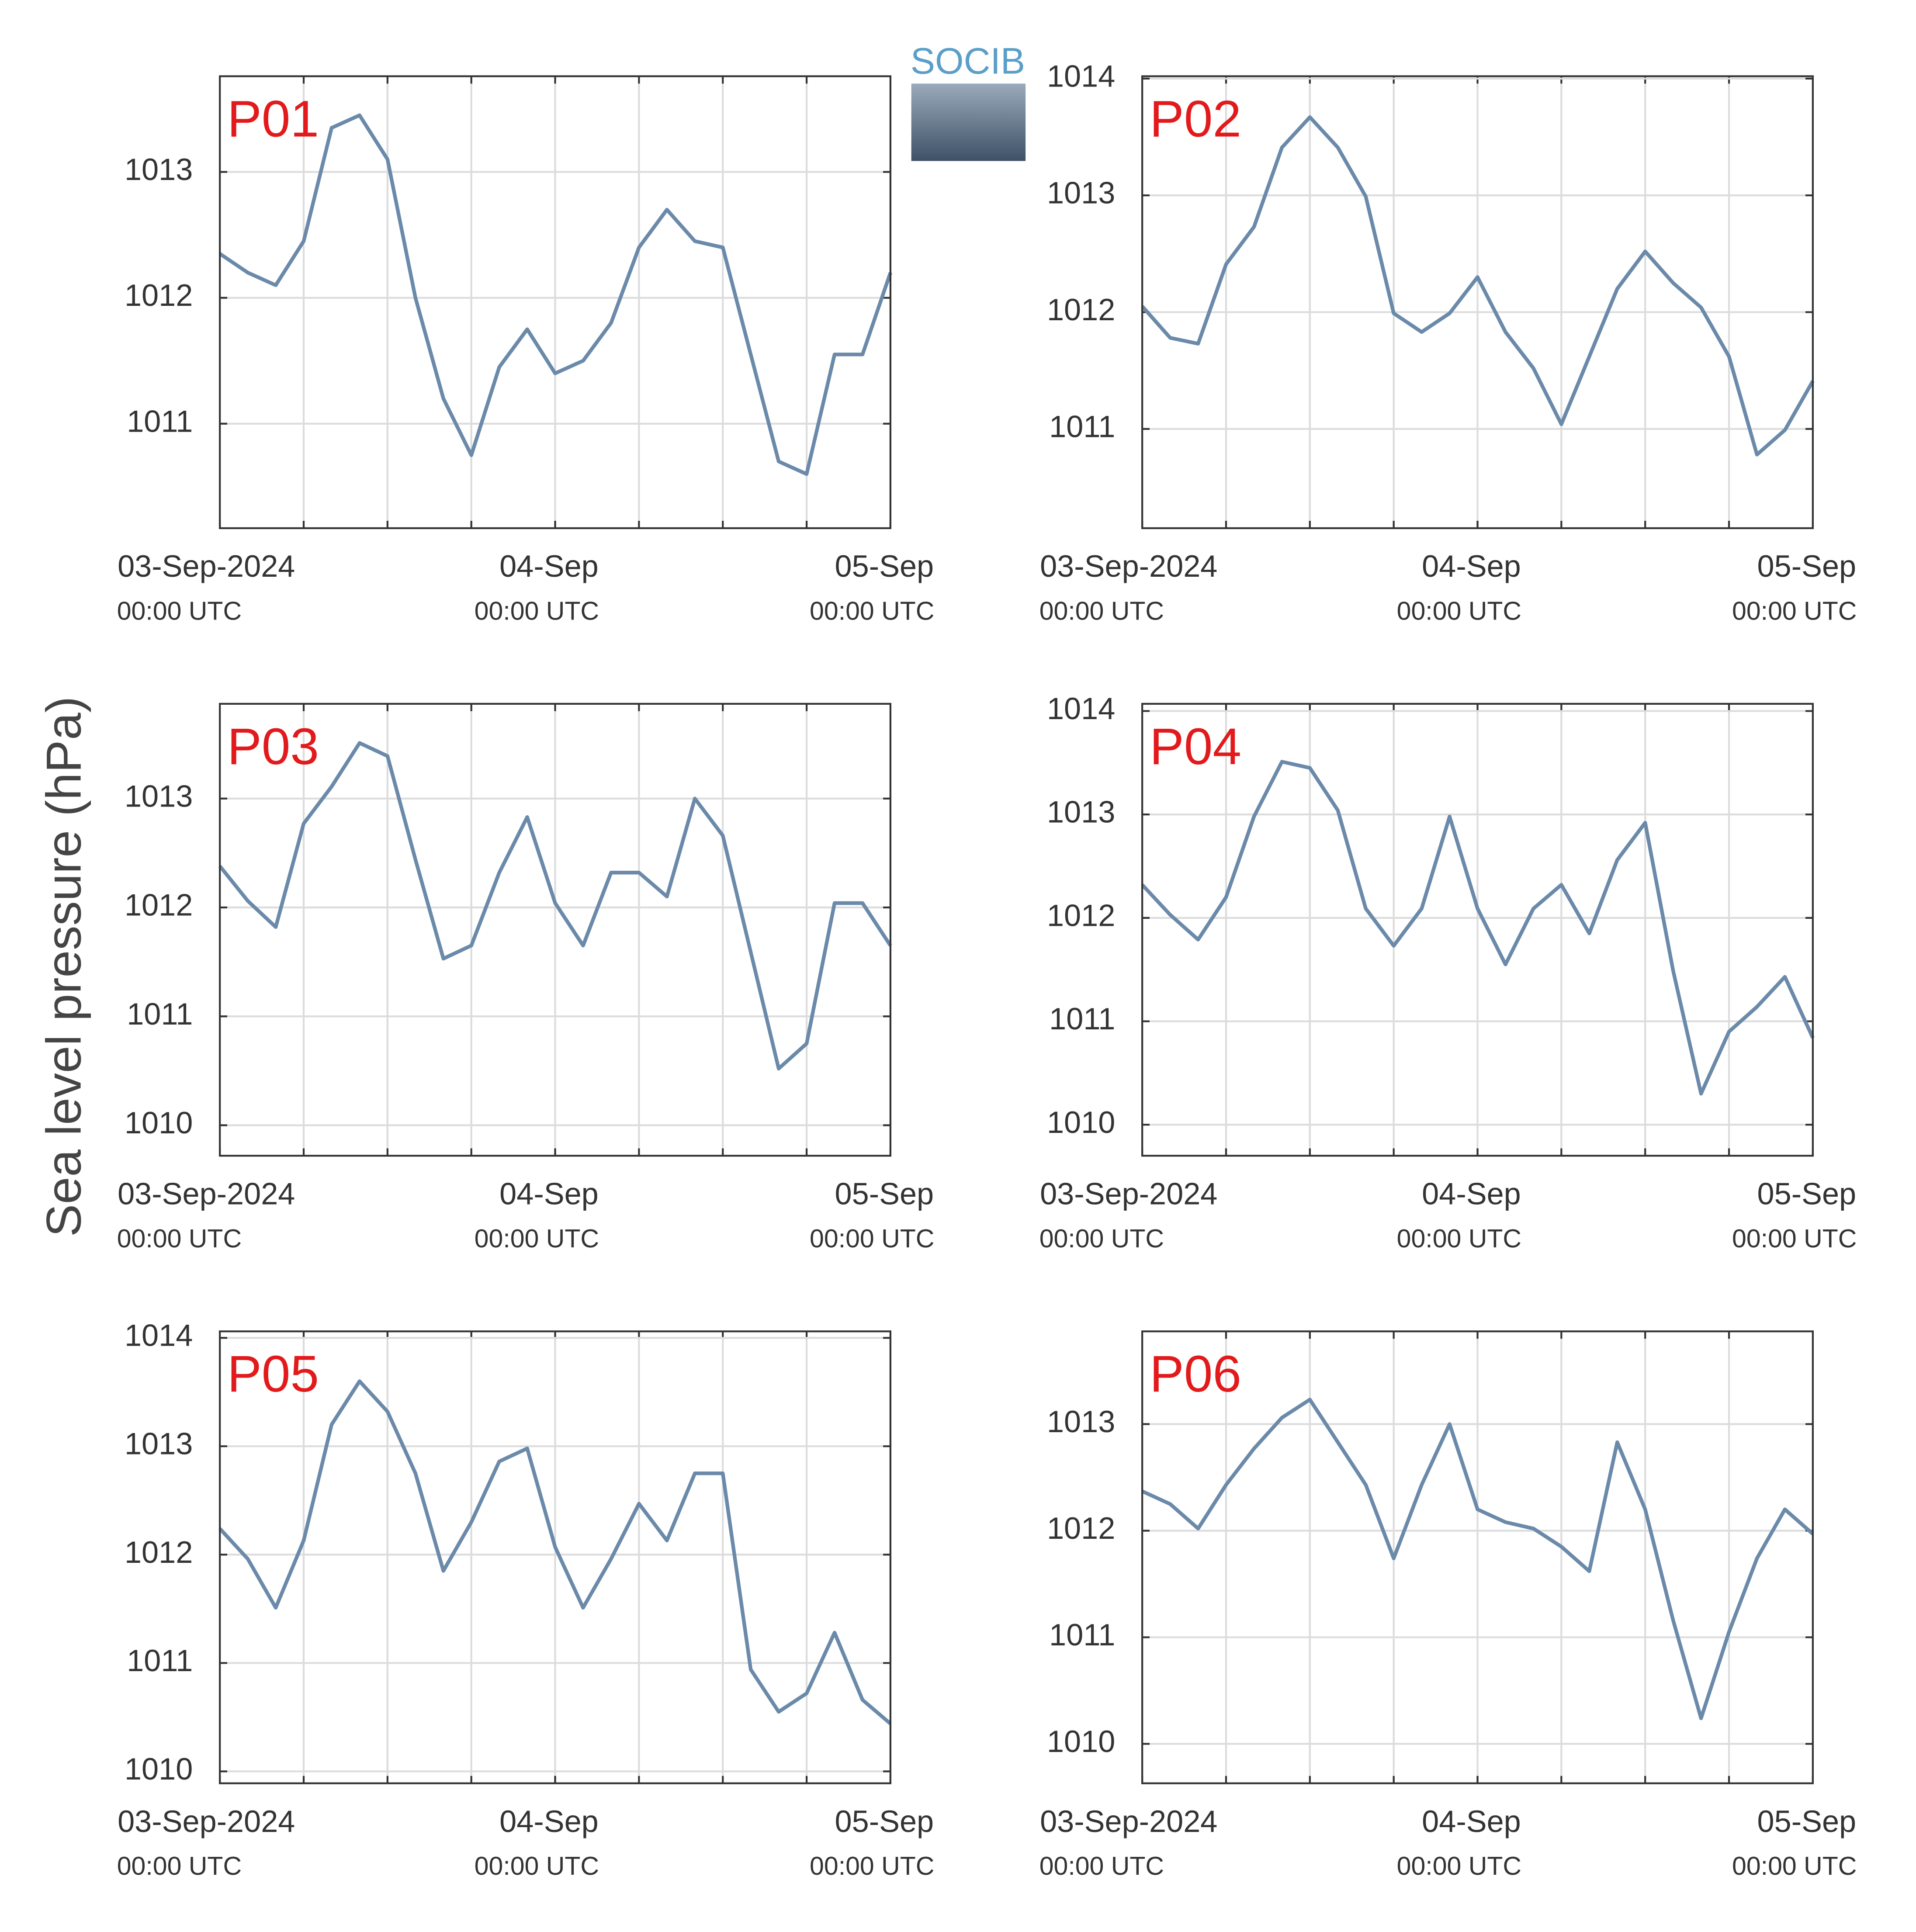  Describe the element at coordinates (1196, 1374) in the screenshot. I see `panel-title: P06` at that location.